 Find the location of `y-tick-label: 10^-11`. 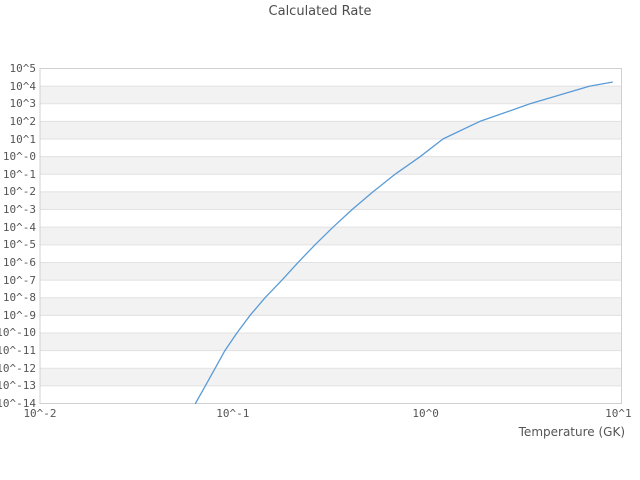

y-tick-label: 10^-11 is located at coordinates (18, 351).